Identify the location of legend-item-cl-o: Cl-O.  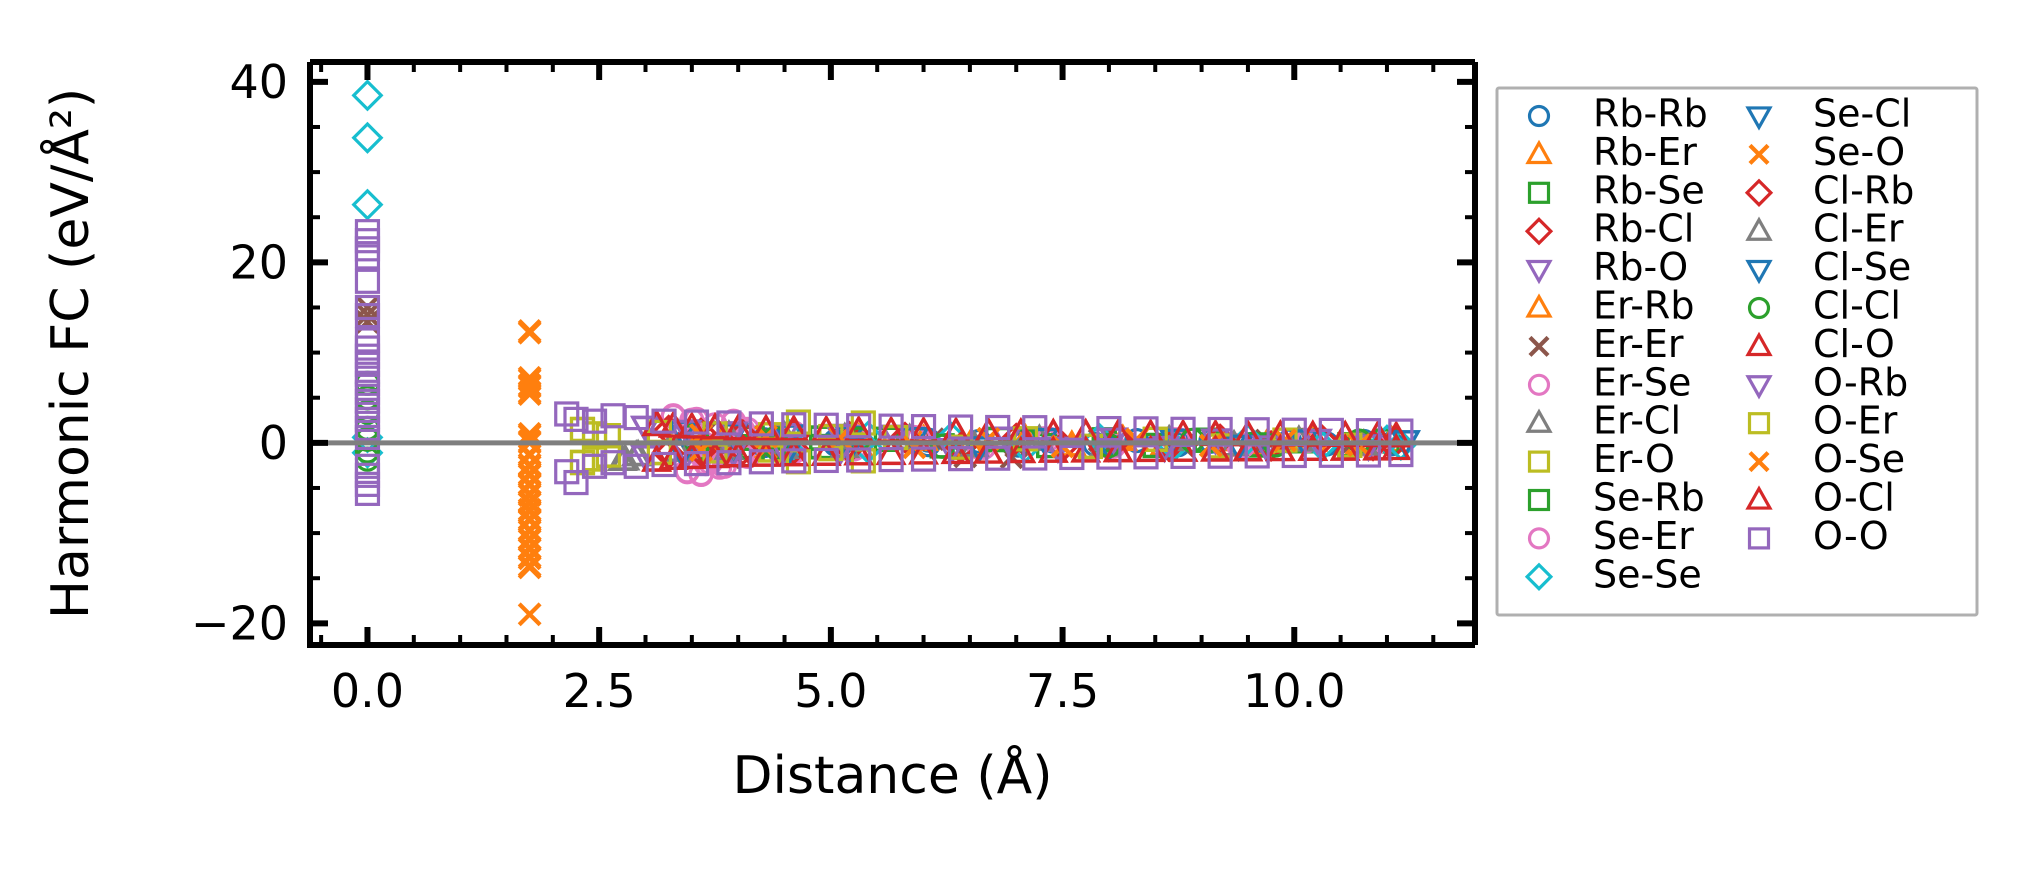
(1820, 344).